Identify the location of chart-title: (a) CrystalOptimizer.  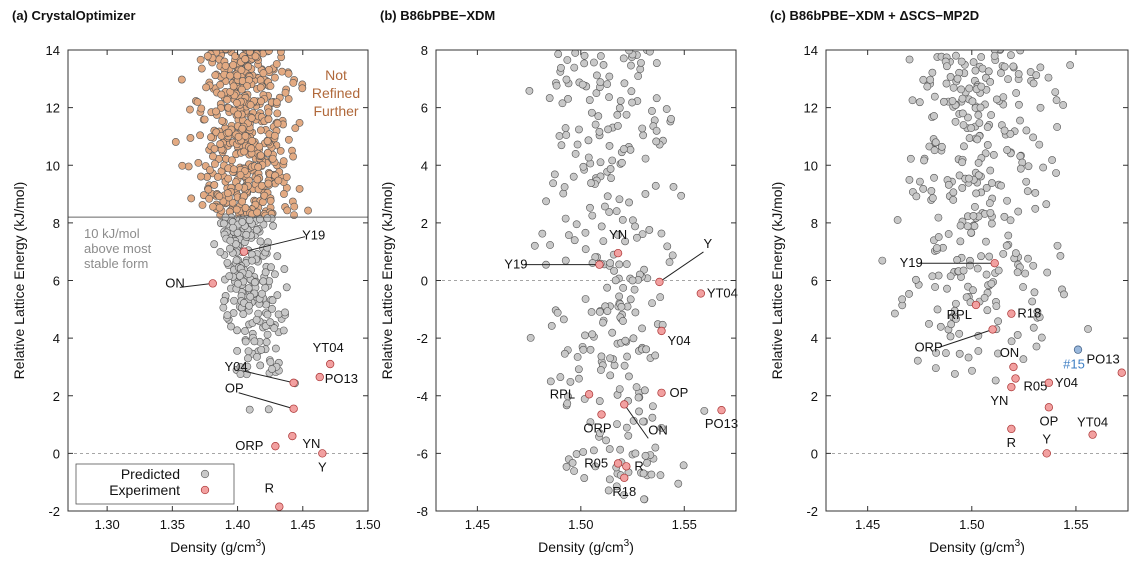
(74, 15).